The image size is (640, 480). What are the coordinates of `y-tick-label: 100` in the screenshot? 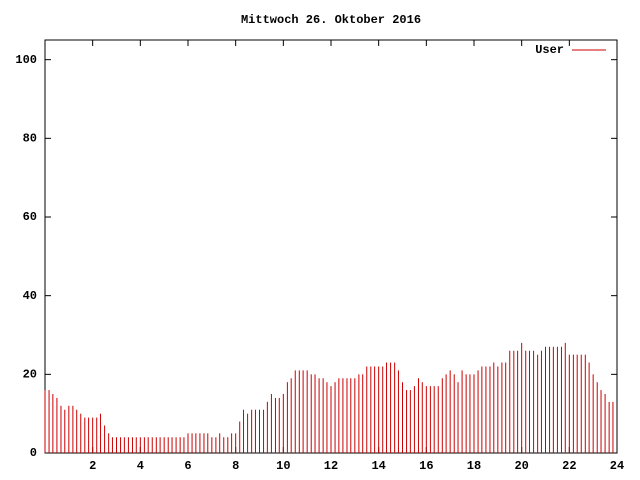 It's located at (26, 60).